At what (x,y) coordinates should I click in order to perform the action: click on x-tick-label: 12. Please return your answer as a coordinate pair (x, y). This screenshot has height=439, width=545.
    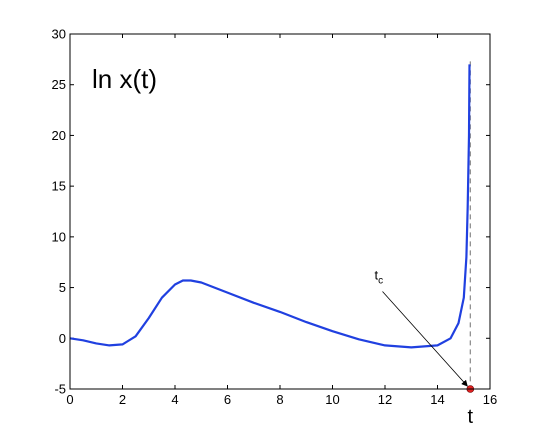
    Looking at the image, I should click on (385, 399).